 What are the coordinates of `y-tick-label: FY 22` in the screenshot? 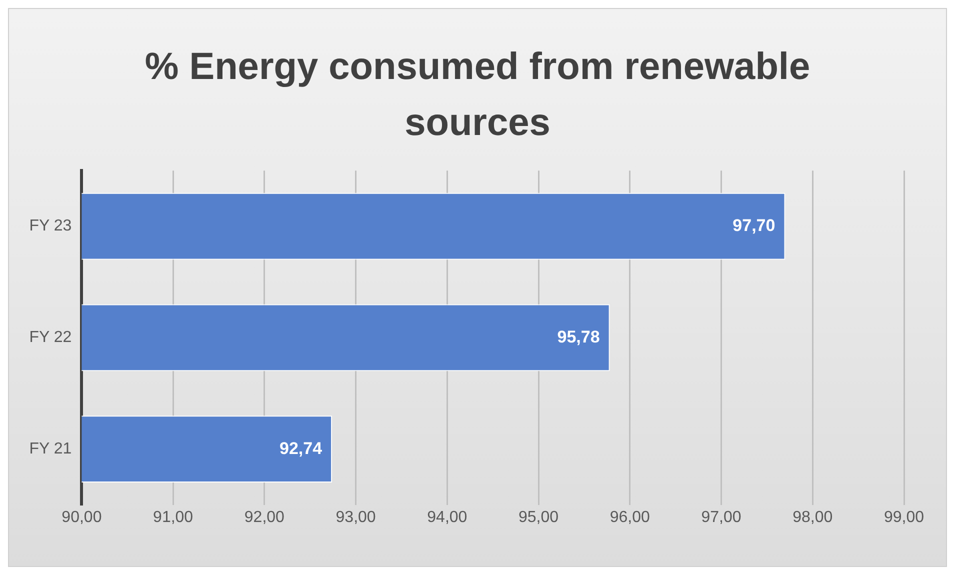 It's located at (50, 337).